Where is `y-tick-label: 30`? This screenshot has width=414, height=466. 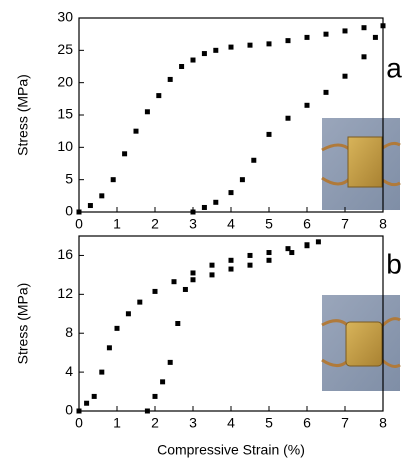 y-tick-label: 30 is located at coordinates (65, 17).